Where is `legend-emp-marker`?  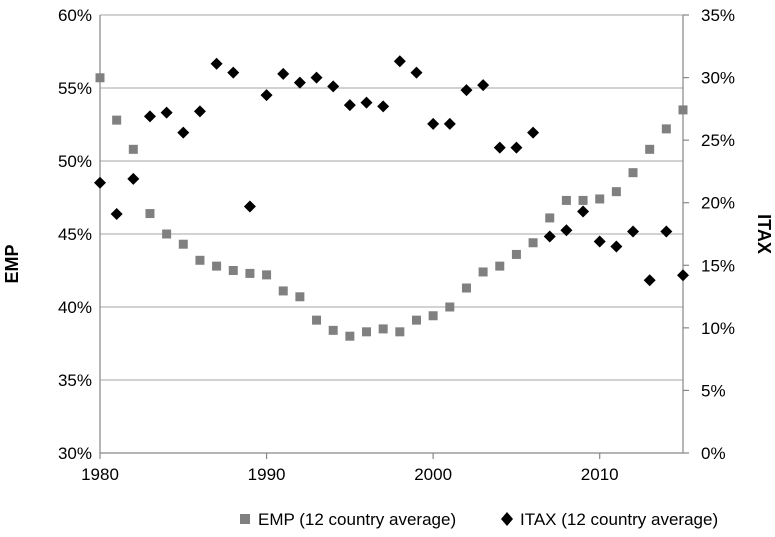 legend-emp-marker is located at coordinates (245, 519).